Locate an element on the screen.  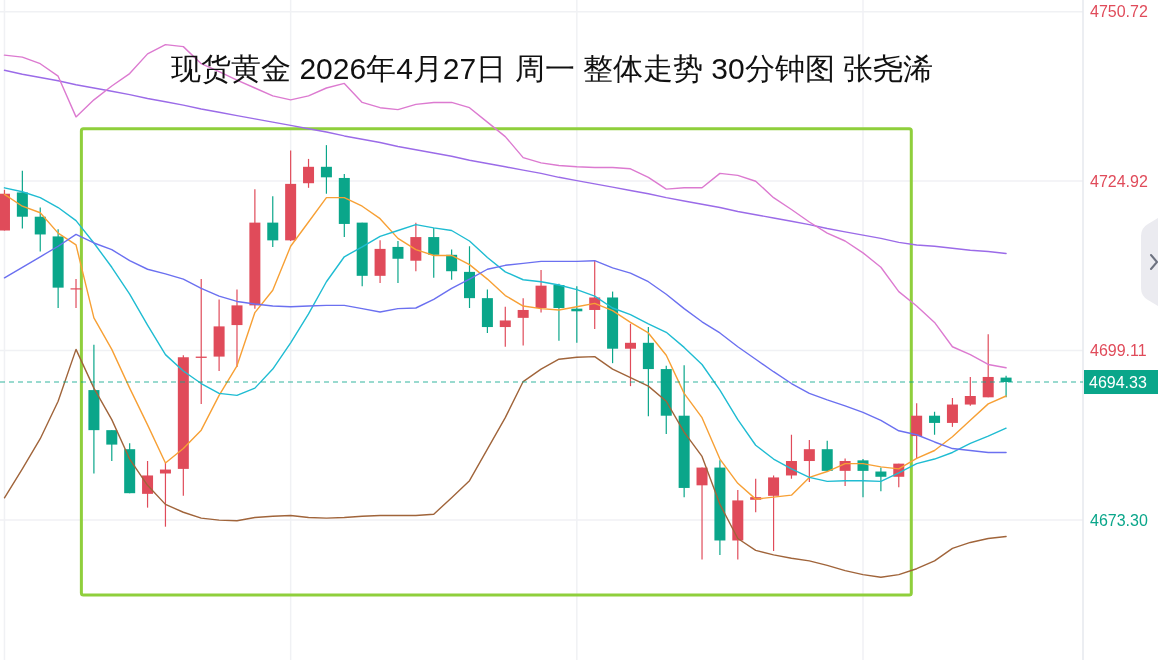
y-tick-label: 4699.11 is located at coordinates (1118, 351).